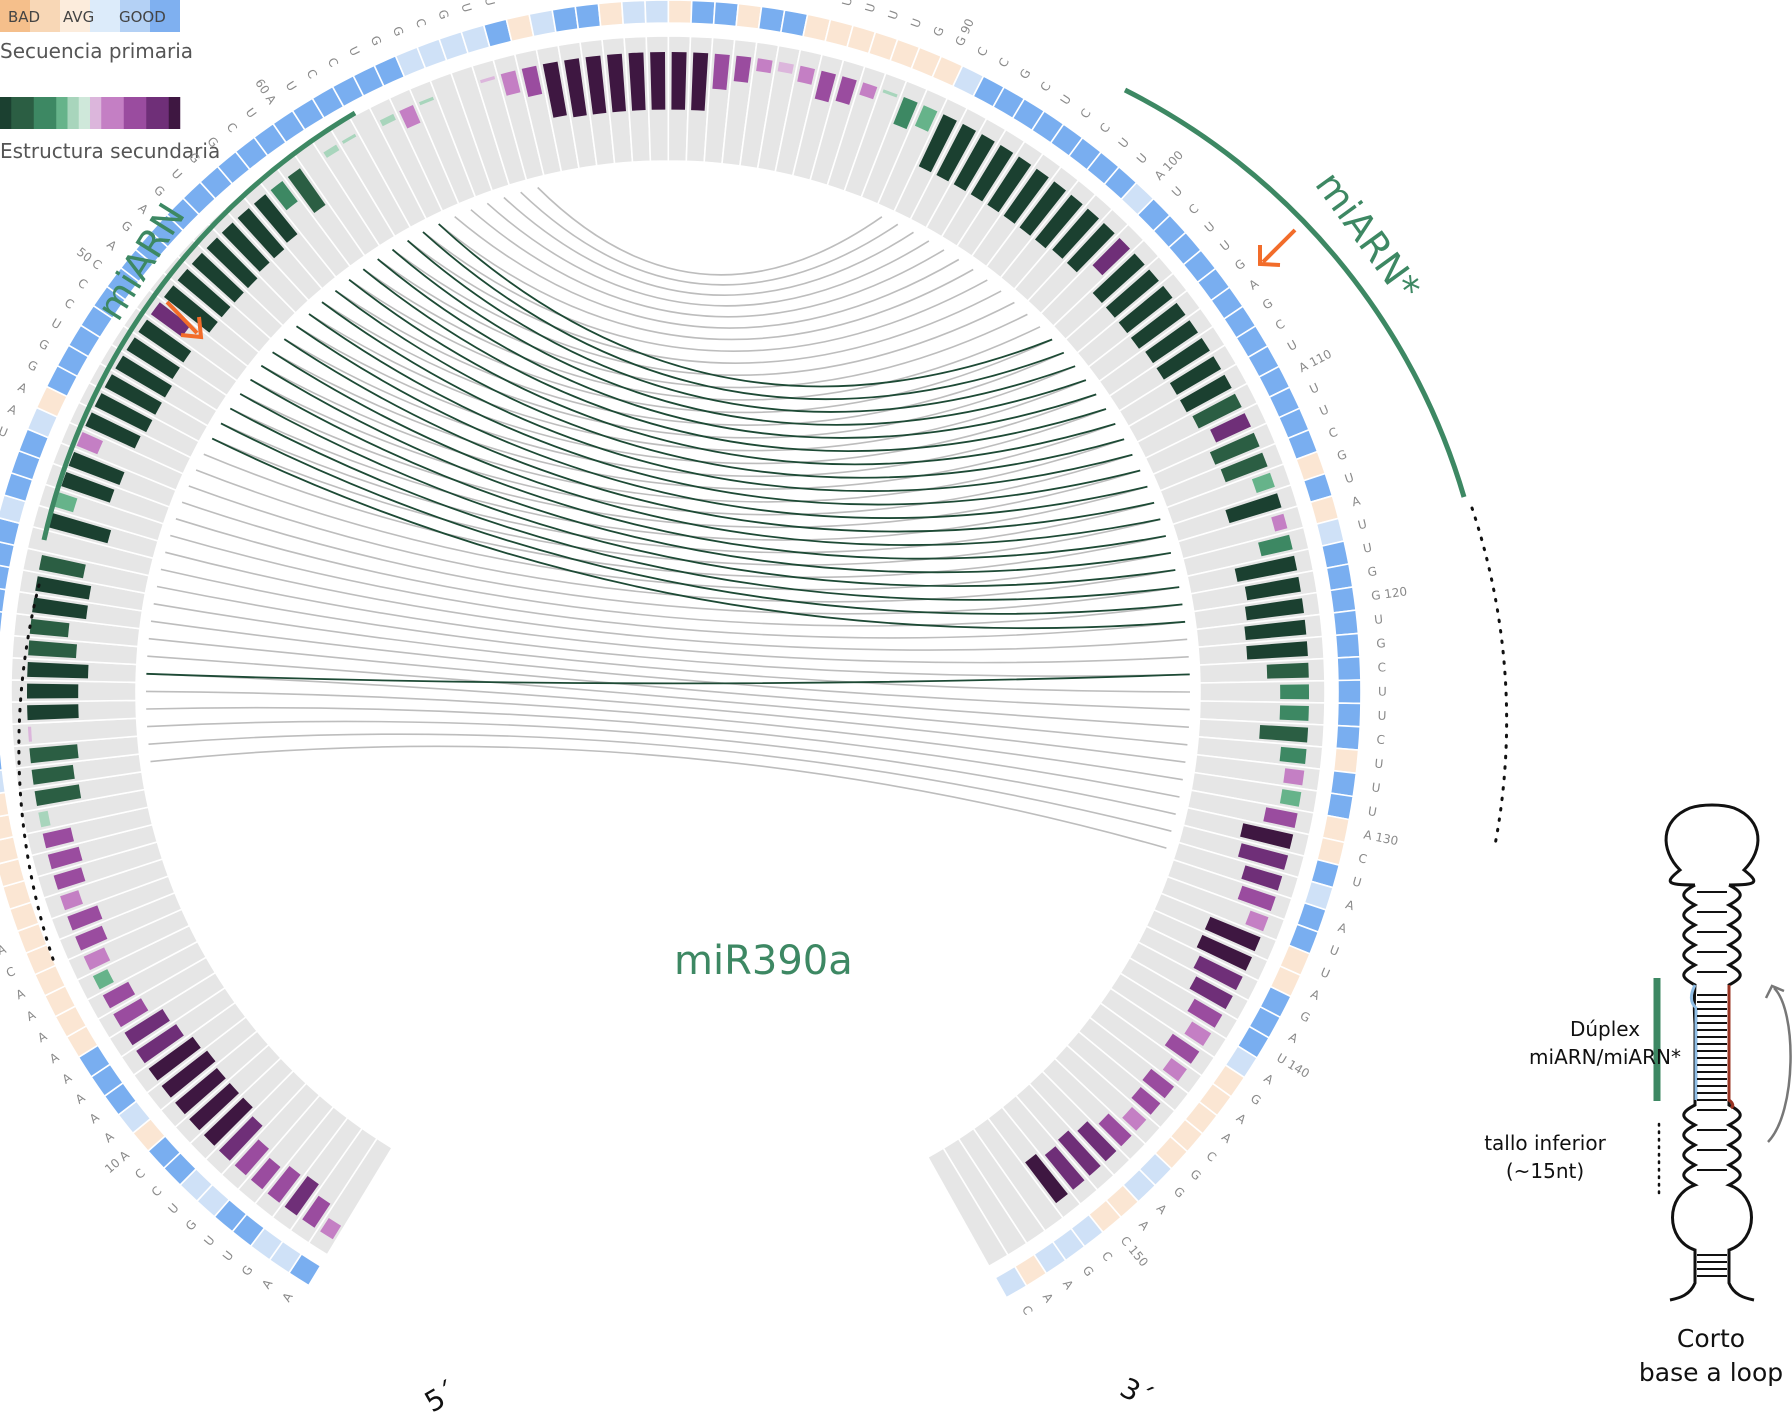  What do you see at coordinates (199, 325) in the screenshot?
I see `mirna-region-arc` at bounding box center [199, 325].